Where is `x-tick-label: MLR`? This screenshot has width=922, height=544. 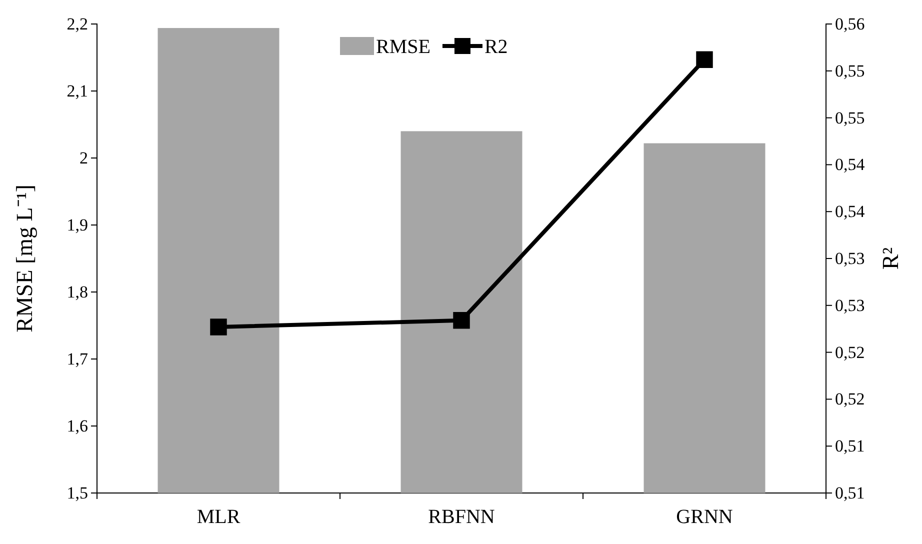
x-tick-label: MLR is located at coordinates (218, 517).